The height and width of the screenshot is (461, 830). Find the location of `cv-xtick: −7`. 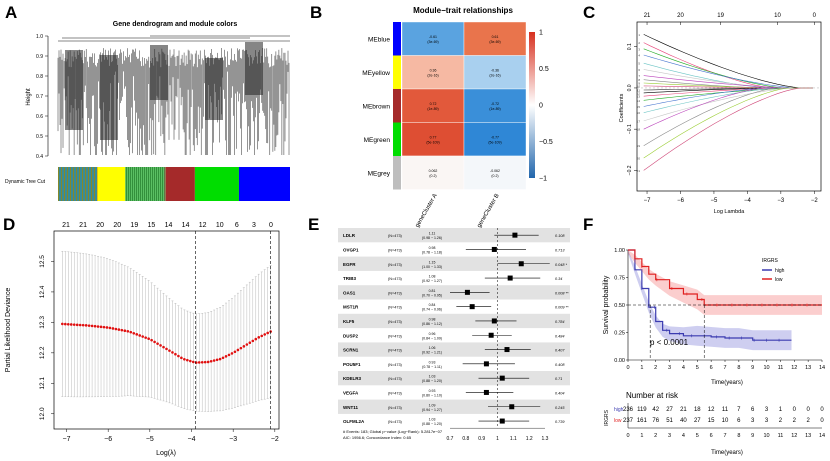

cv-xtick: −7 is located at coordinates (67, 439).